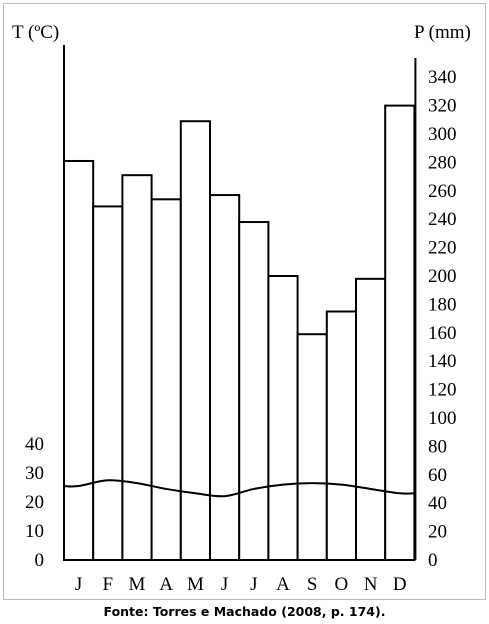 The width and height of the screenshot is (489, 624). What do you see at coordinates (437, 475) in the screenshot?
I see `right-tick-label: 60` at bounding box center [437, 475].